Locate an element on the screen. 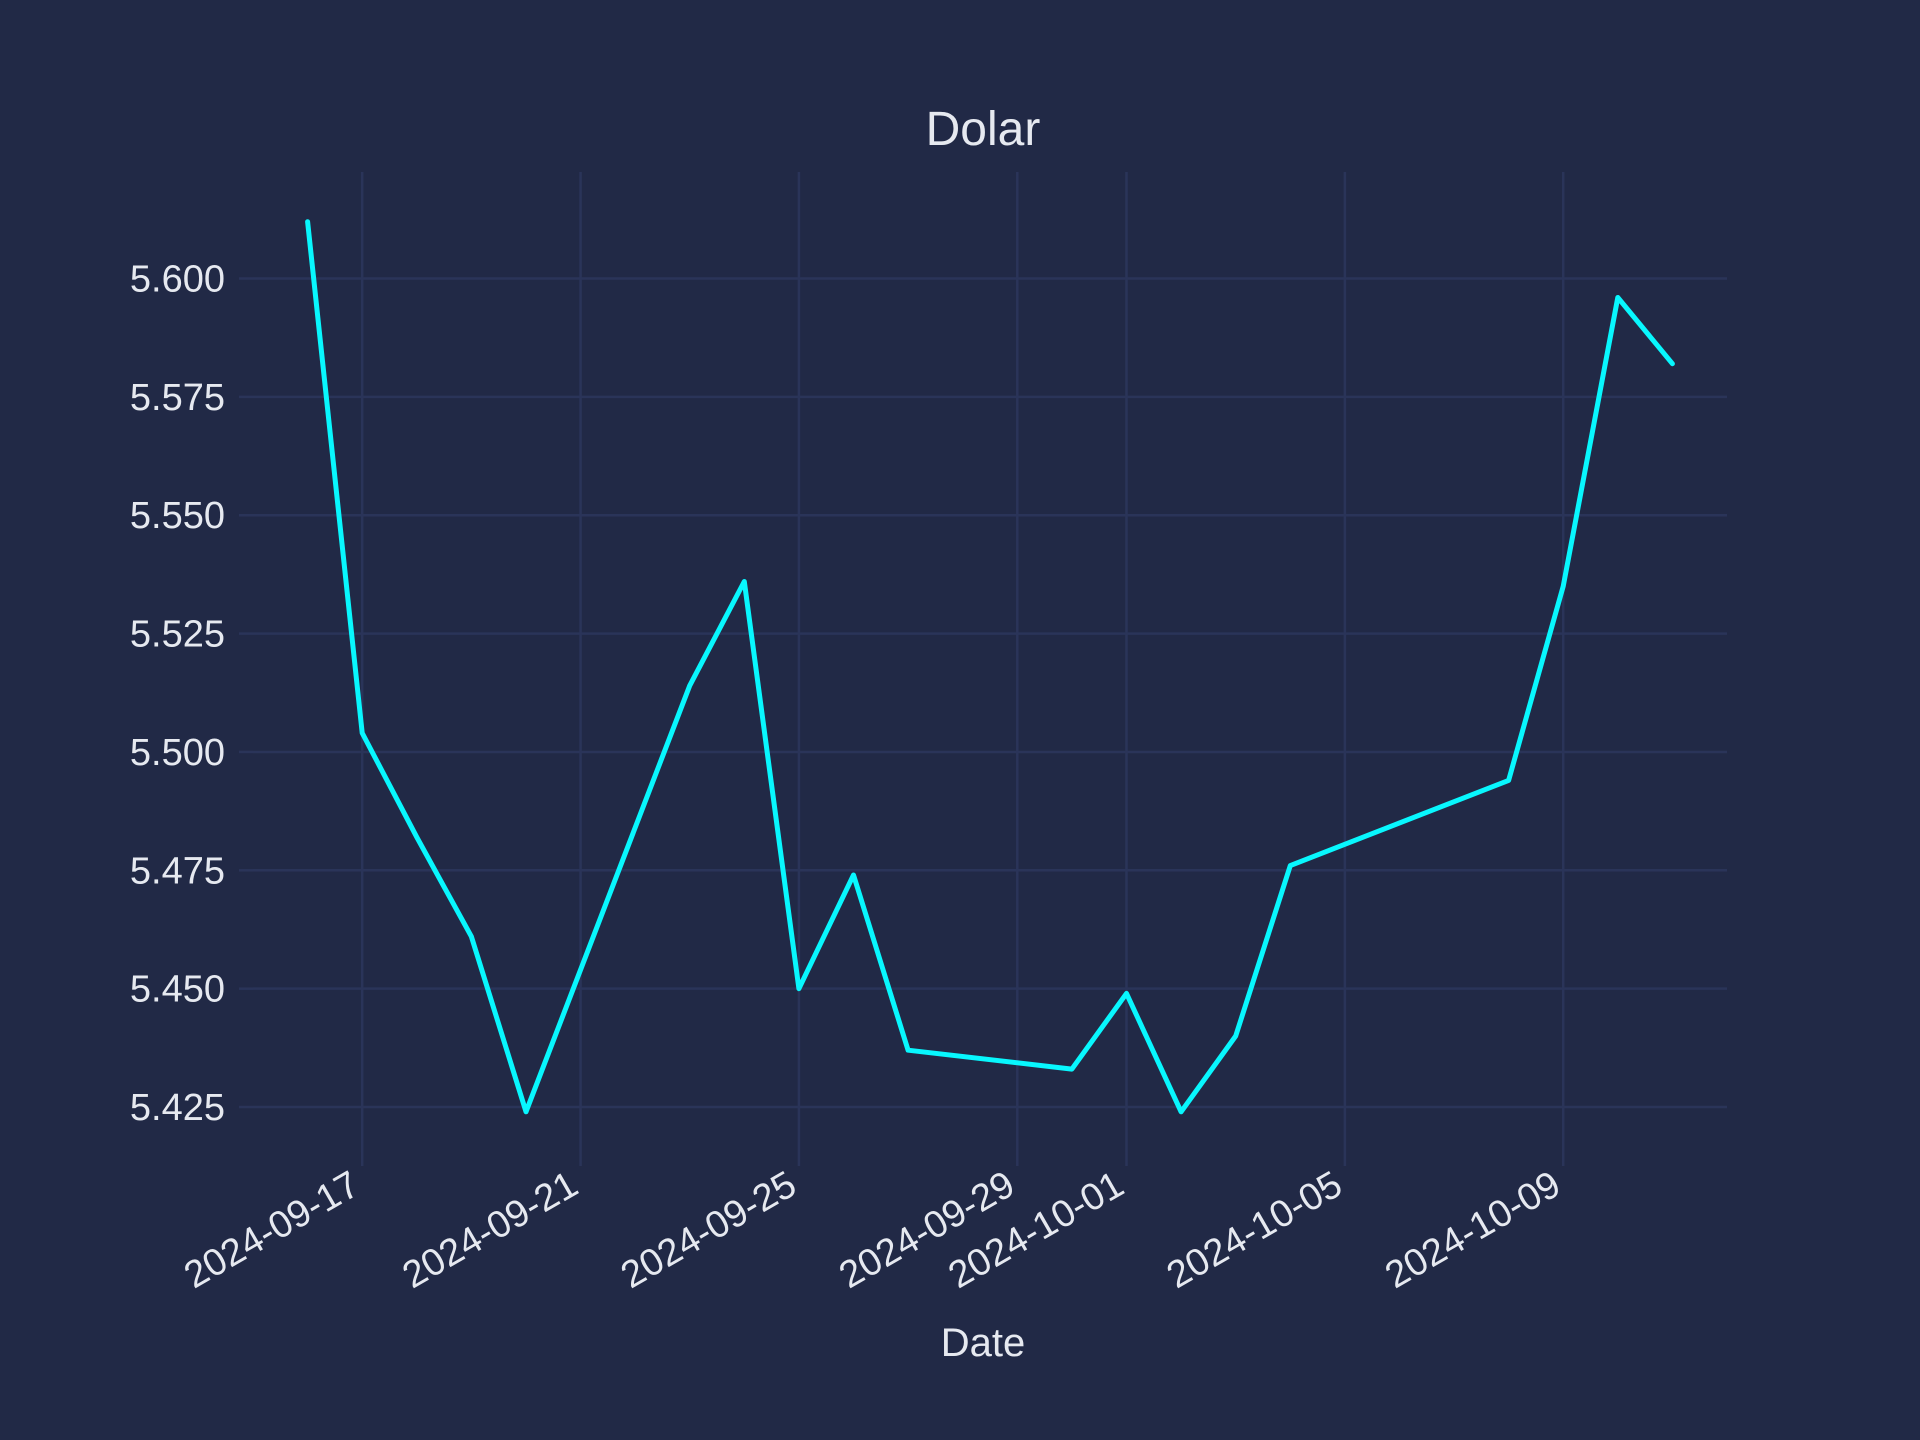  chart-title: Dolar is located at coordinates (983, 129).